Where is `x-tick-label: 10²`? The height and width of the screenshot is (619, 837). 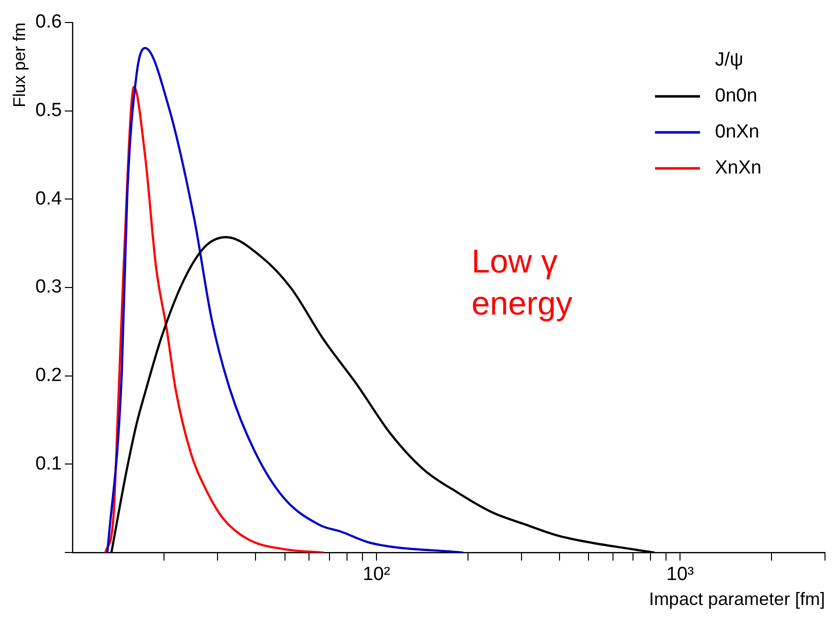 x-tick-label: 10² is located at coordinates (376, 575).